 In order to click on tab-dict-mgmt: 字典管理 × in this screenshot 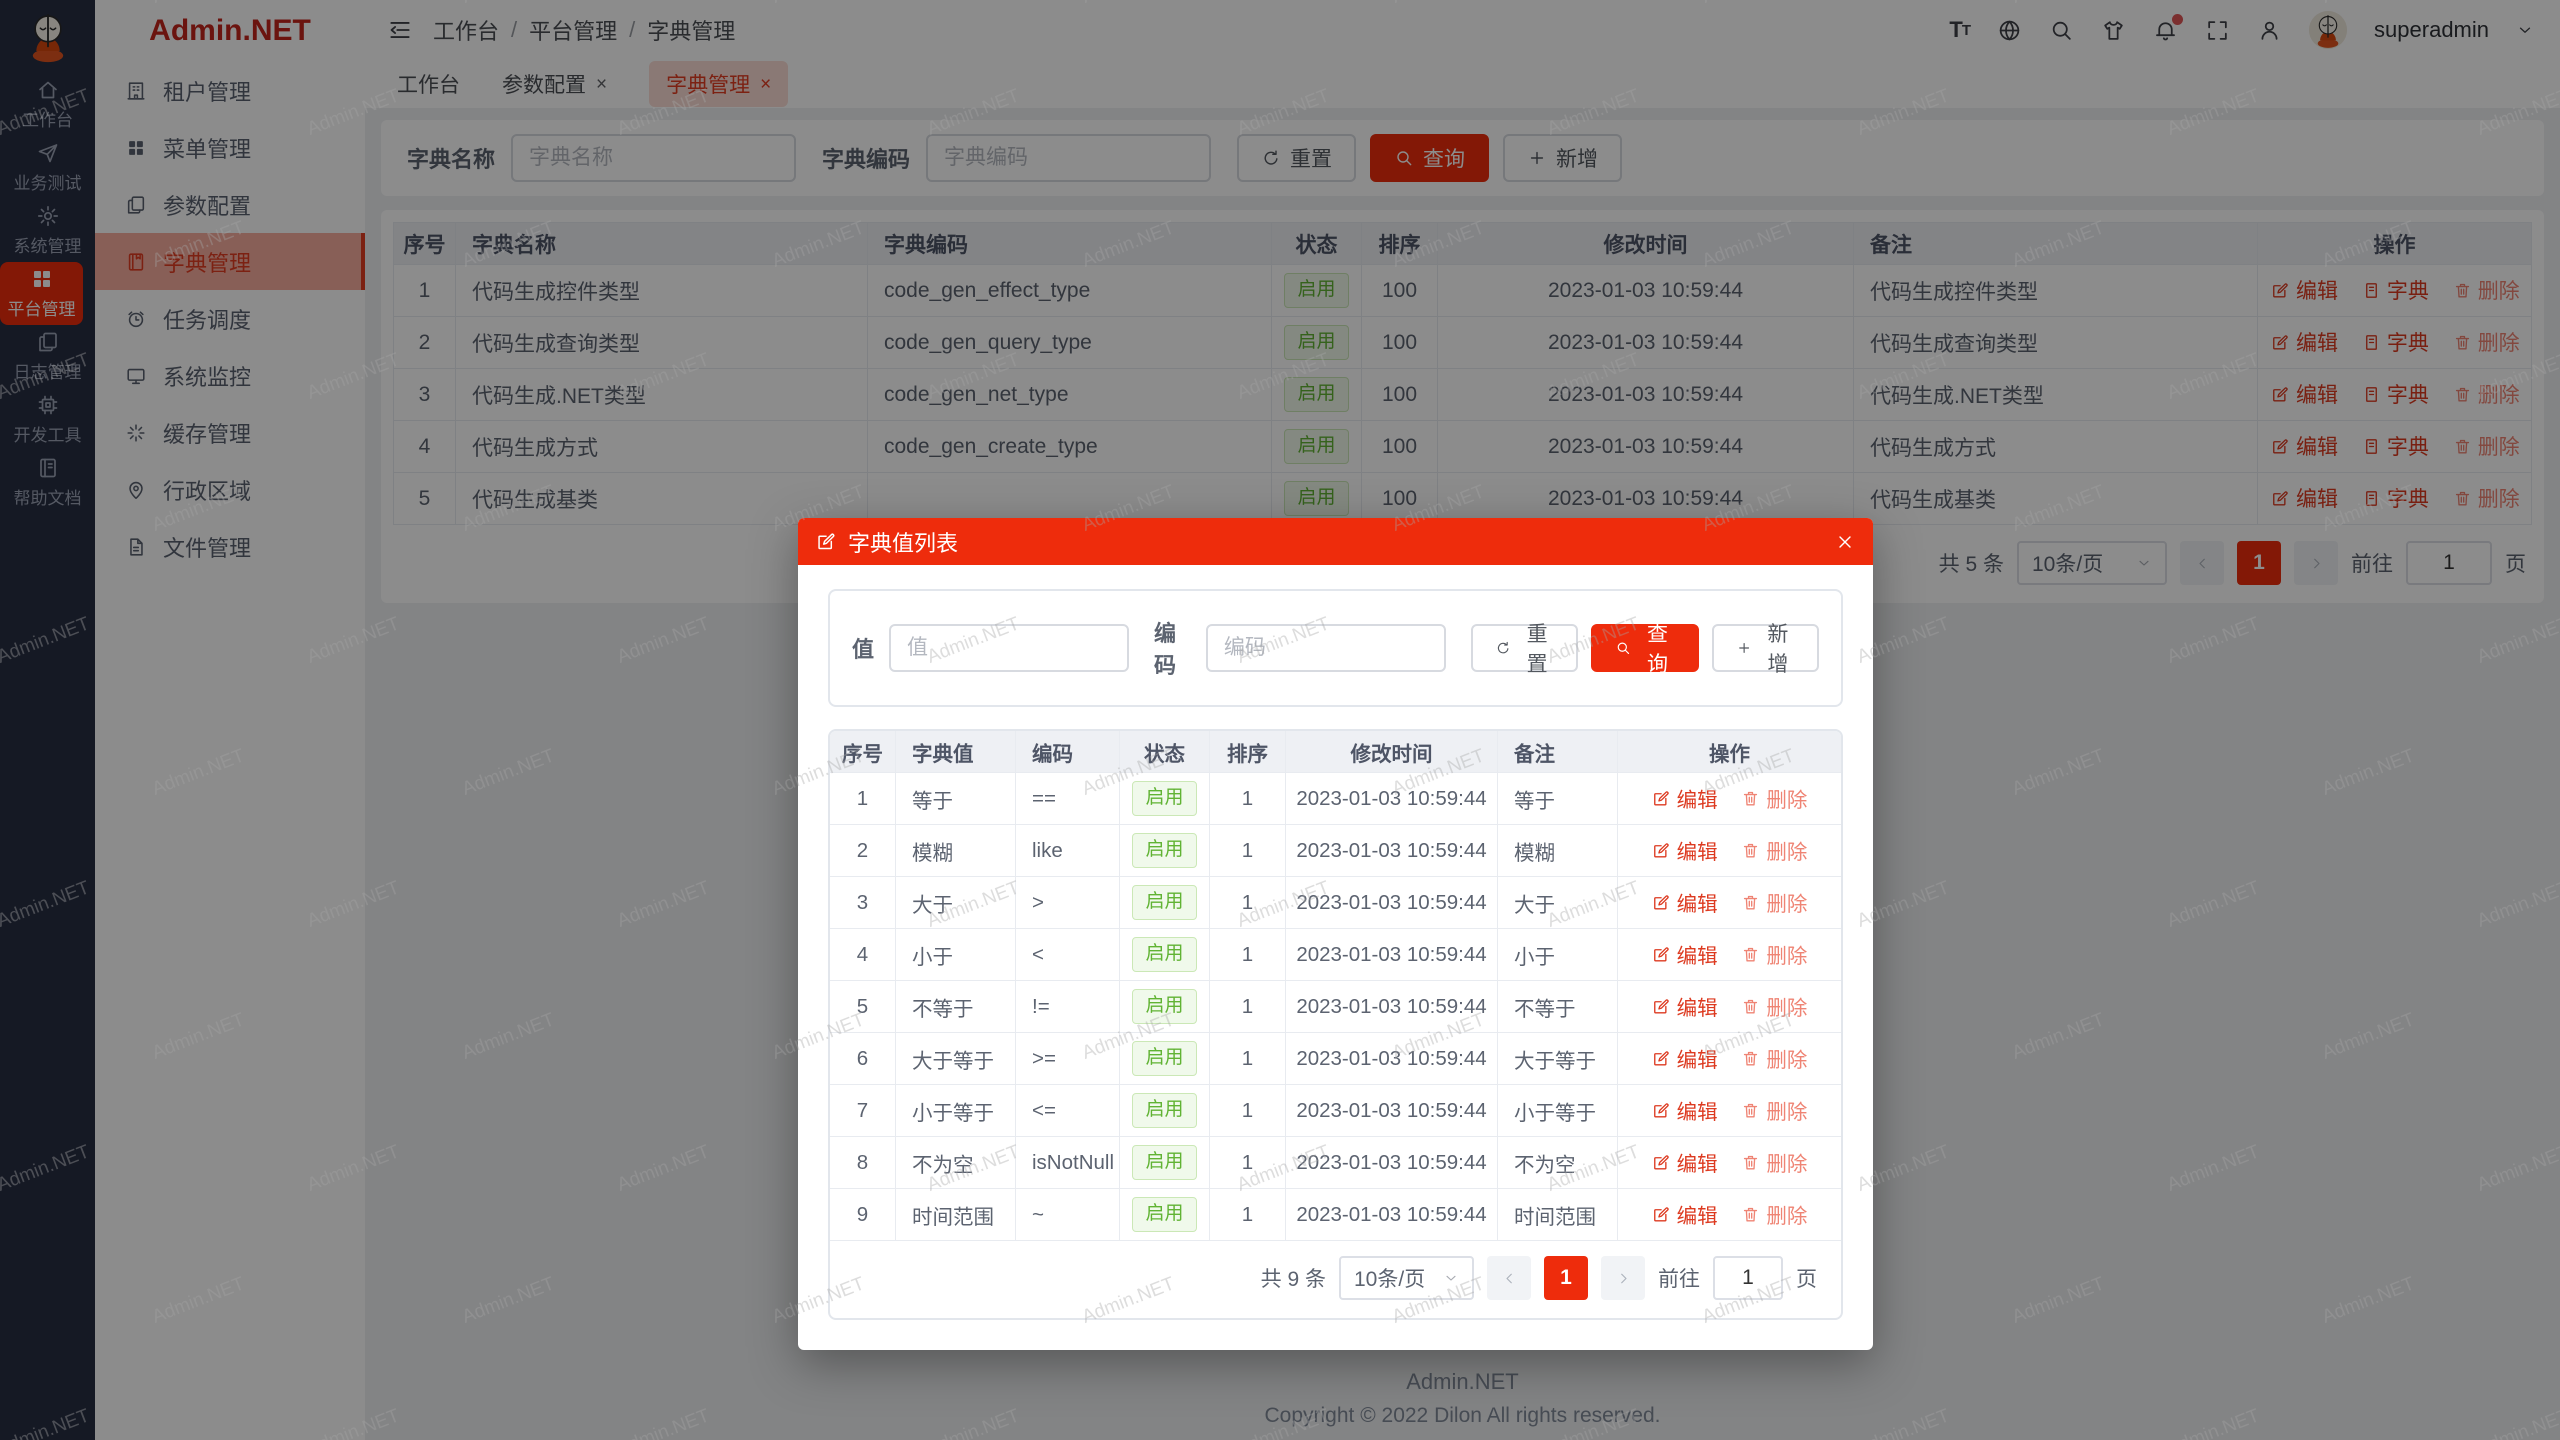, I will do `click(719, 84)`.